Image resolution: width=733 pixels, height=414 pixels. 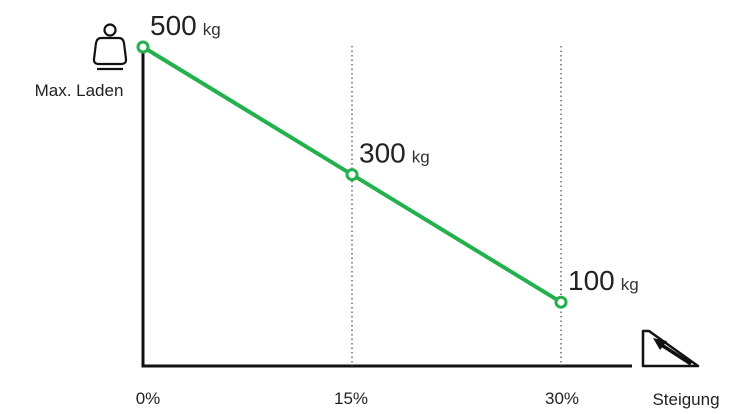 I want to click on data-point-0%, so click(x=143, y=47).